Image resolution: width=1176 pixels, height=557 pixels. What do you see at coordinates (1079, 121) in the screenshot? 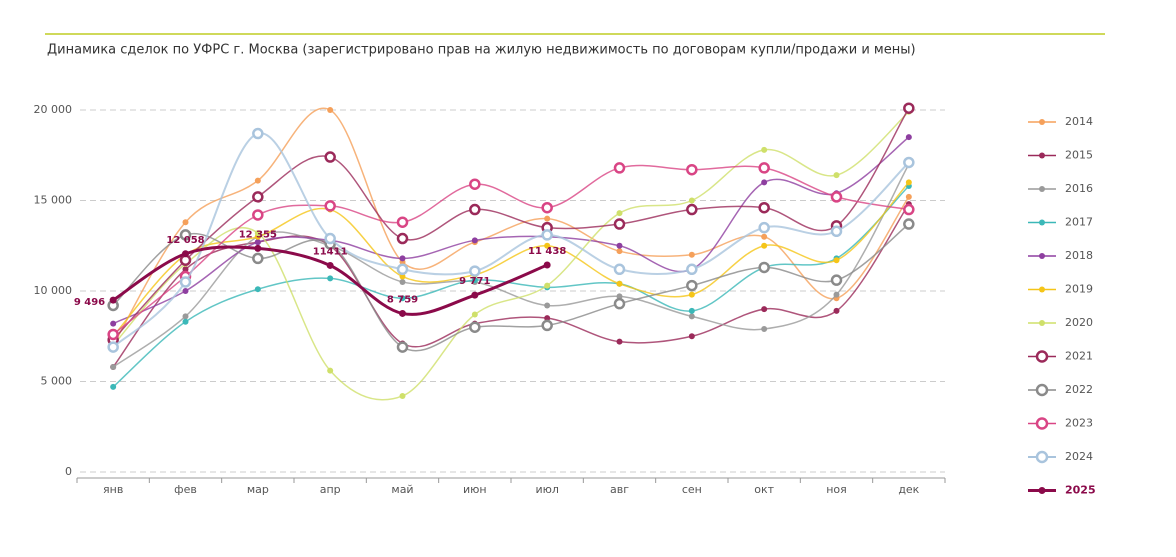
I see `legend-label: 2014` at bounding box center [1079, 121].